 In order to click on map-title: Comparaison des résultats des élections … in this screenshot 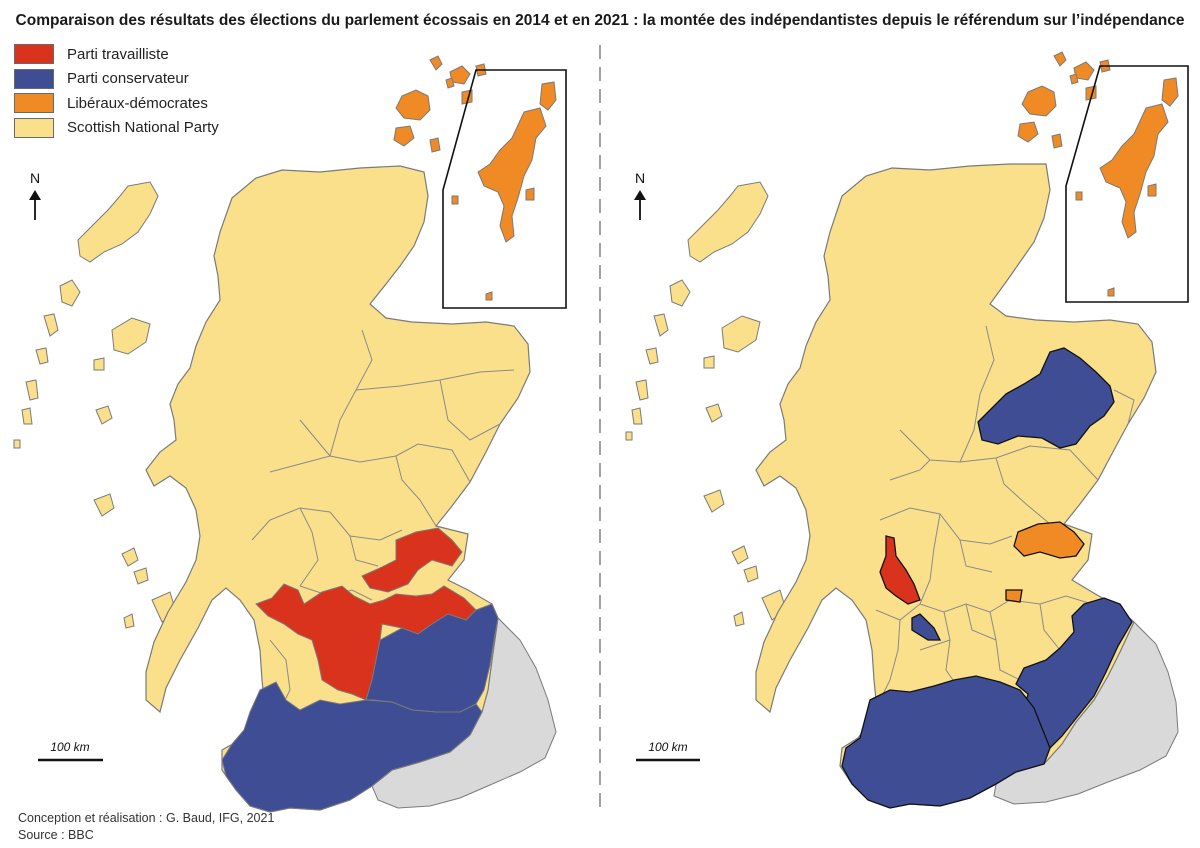, I will do `click(600, 20)`.